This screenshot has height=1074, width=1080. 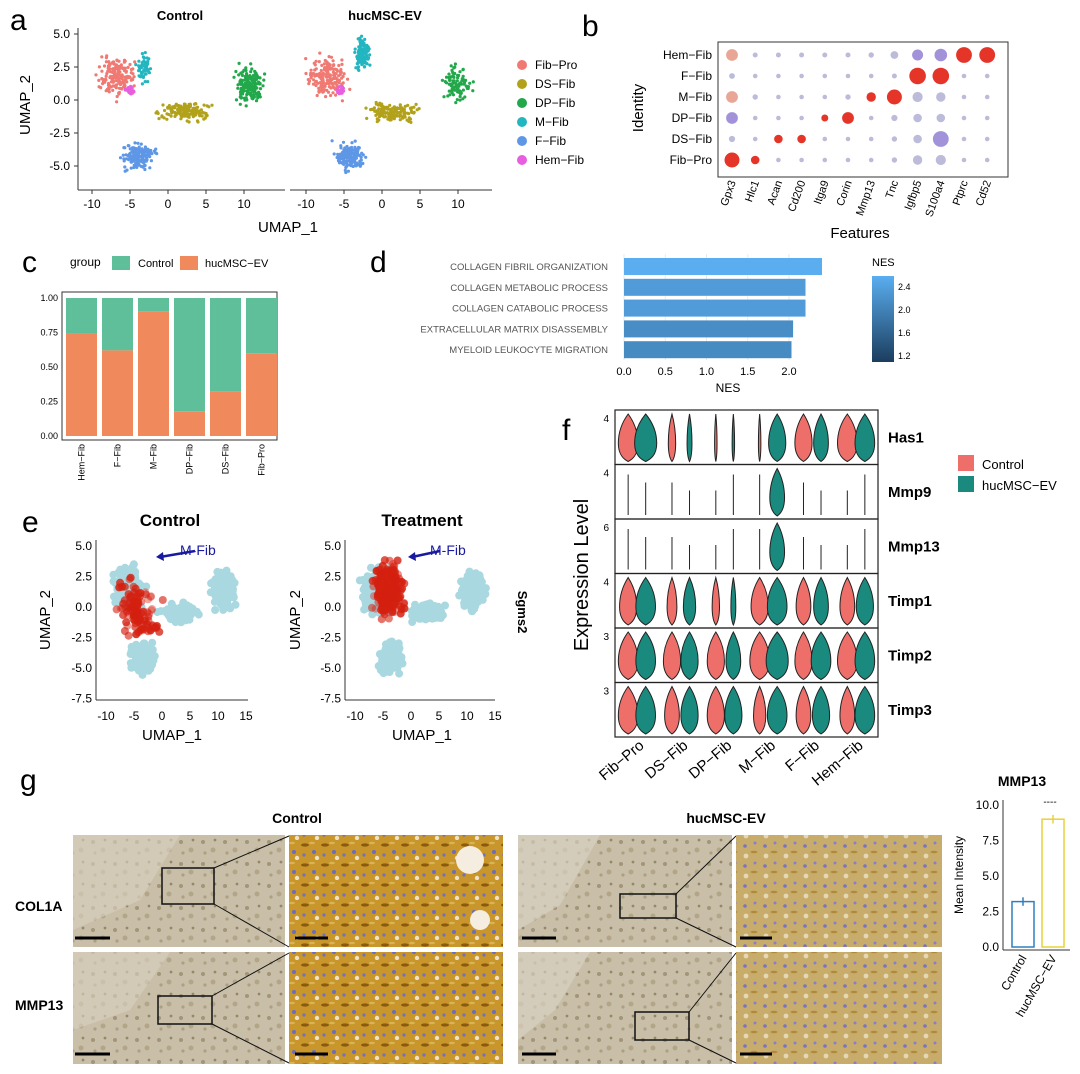 I want to click on micrograph-hucmsc-col1a-high, so click(x=839, y=891).